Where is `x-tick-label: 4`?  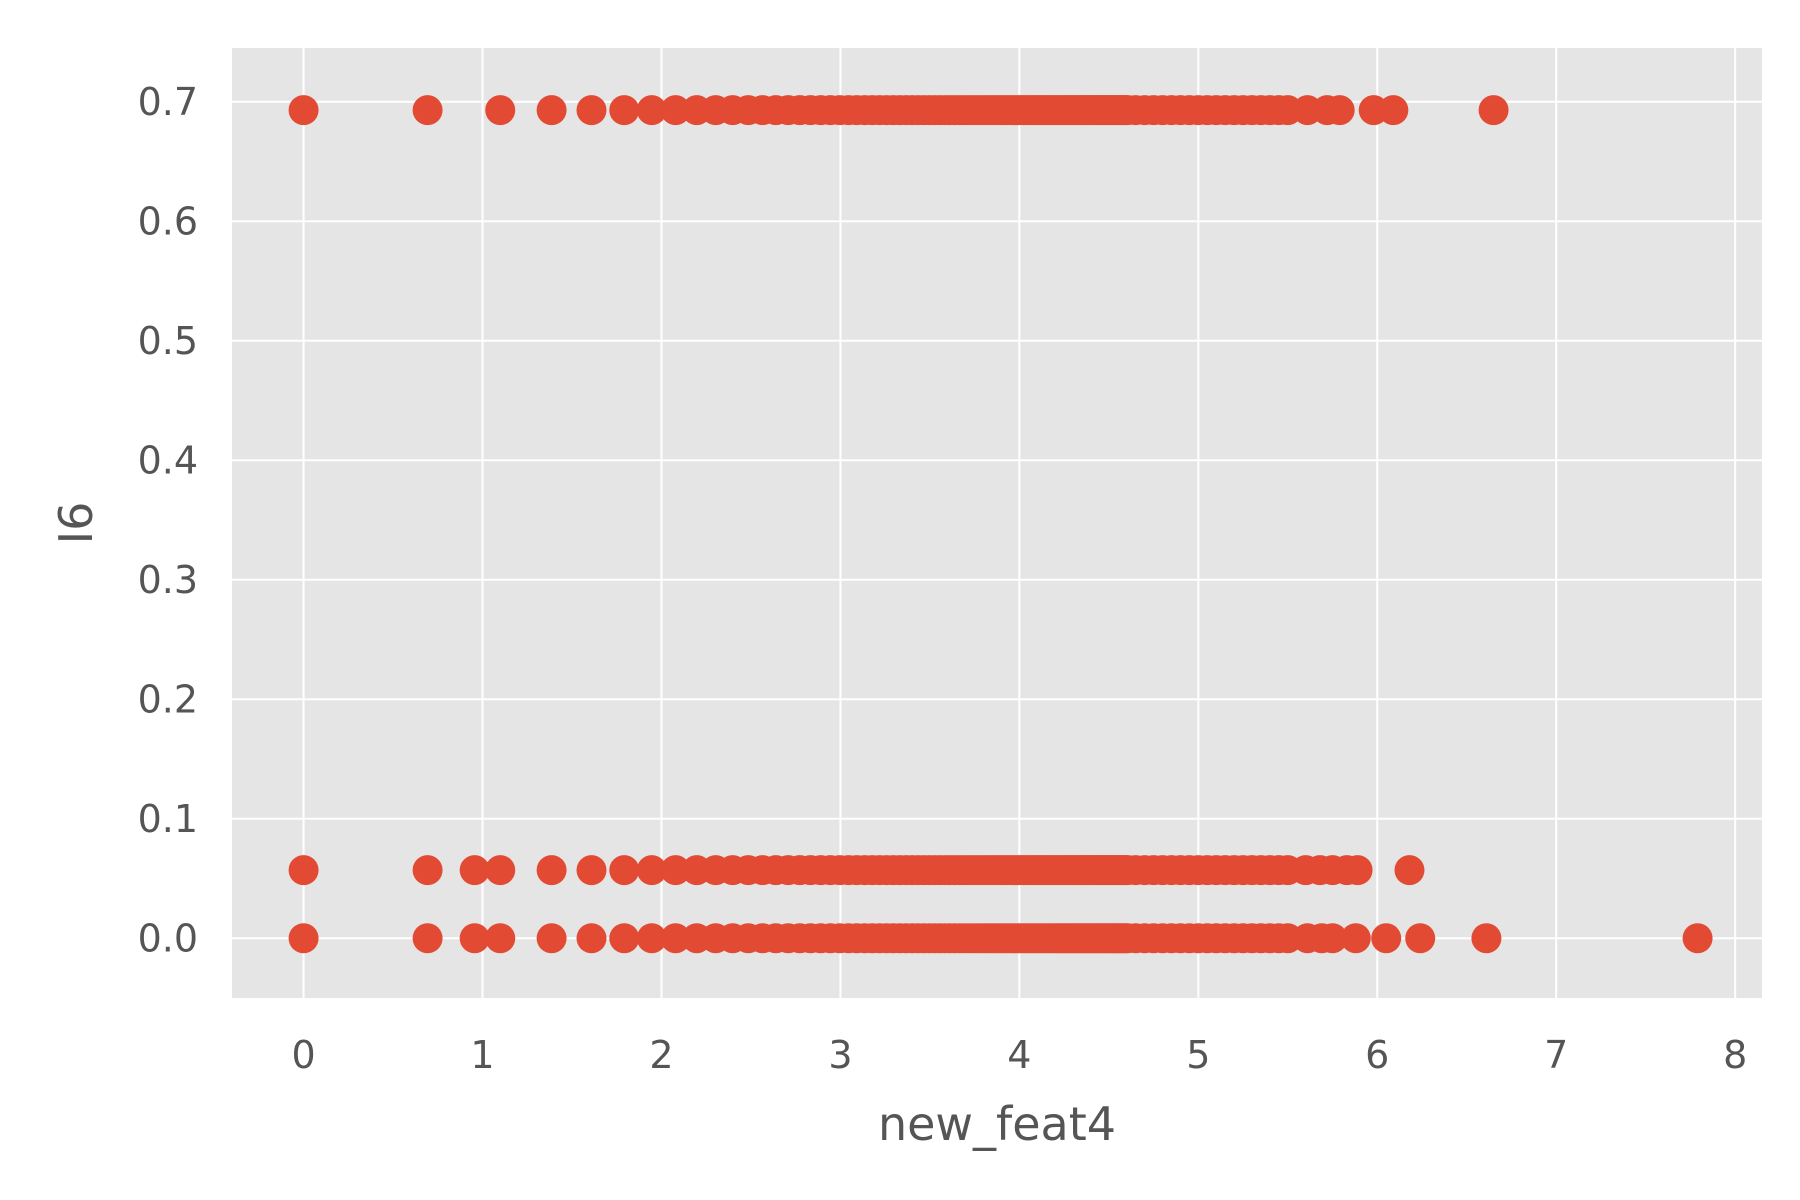
x-tick-label: 4 is located at coordinates (1019, 1055).